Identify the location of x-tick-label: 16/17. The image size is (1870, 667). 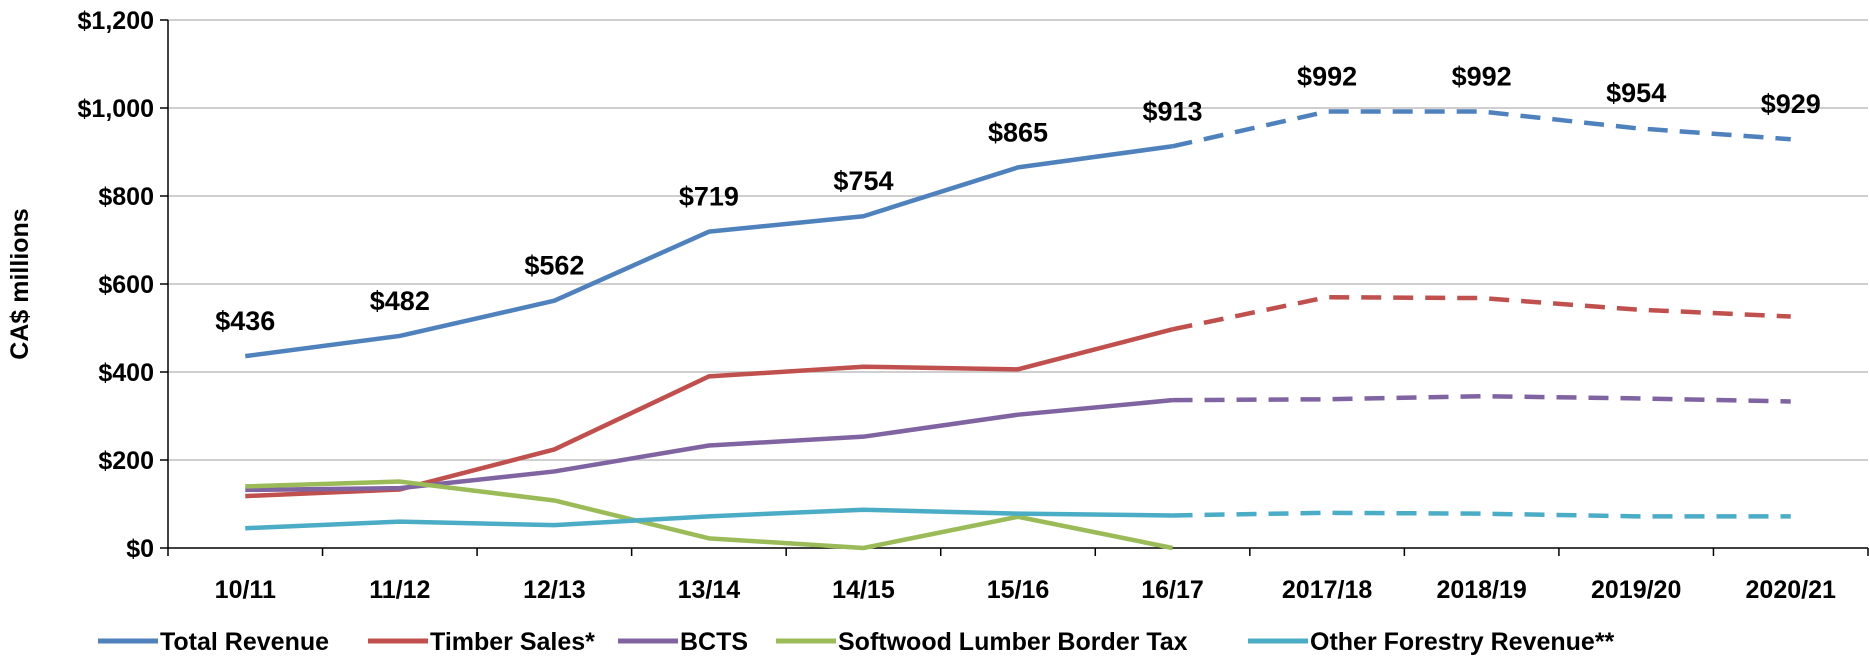
(1172, 590).